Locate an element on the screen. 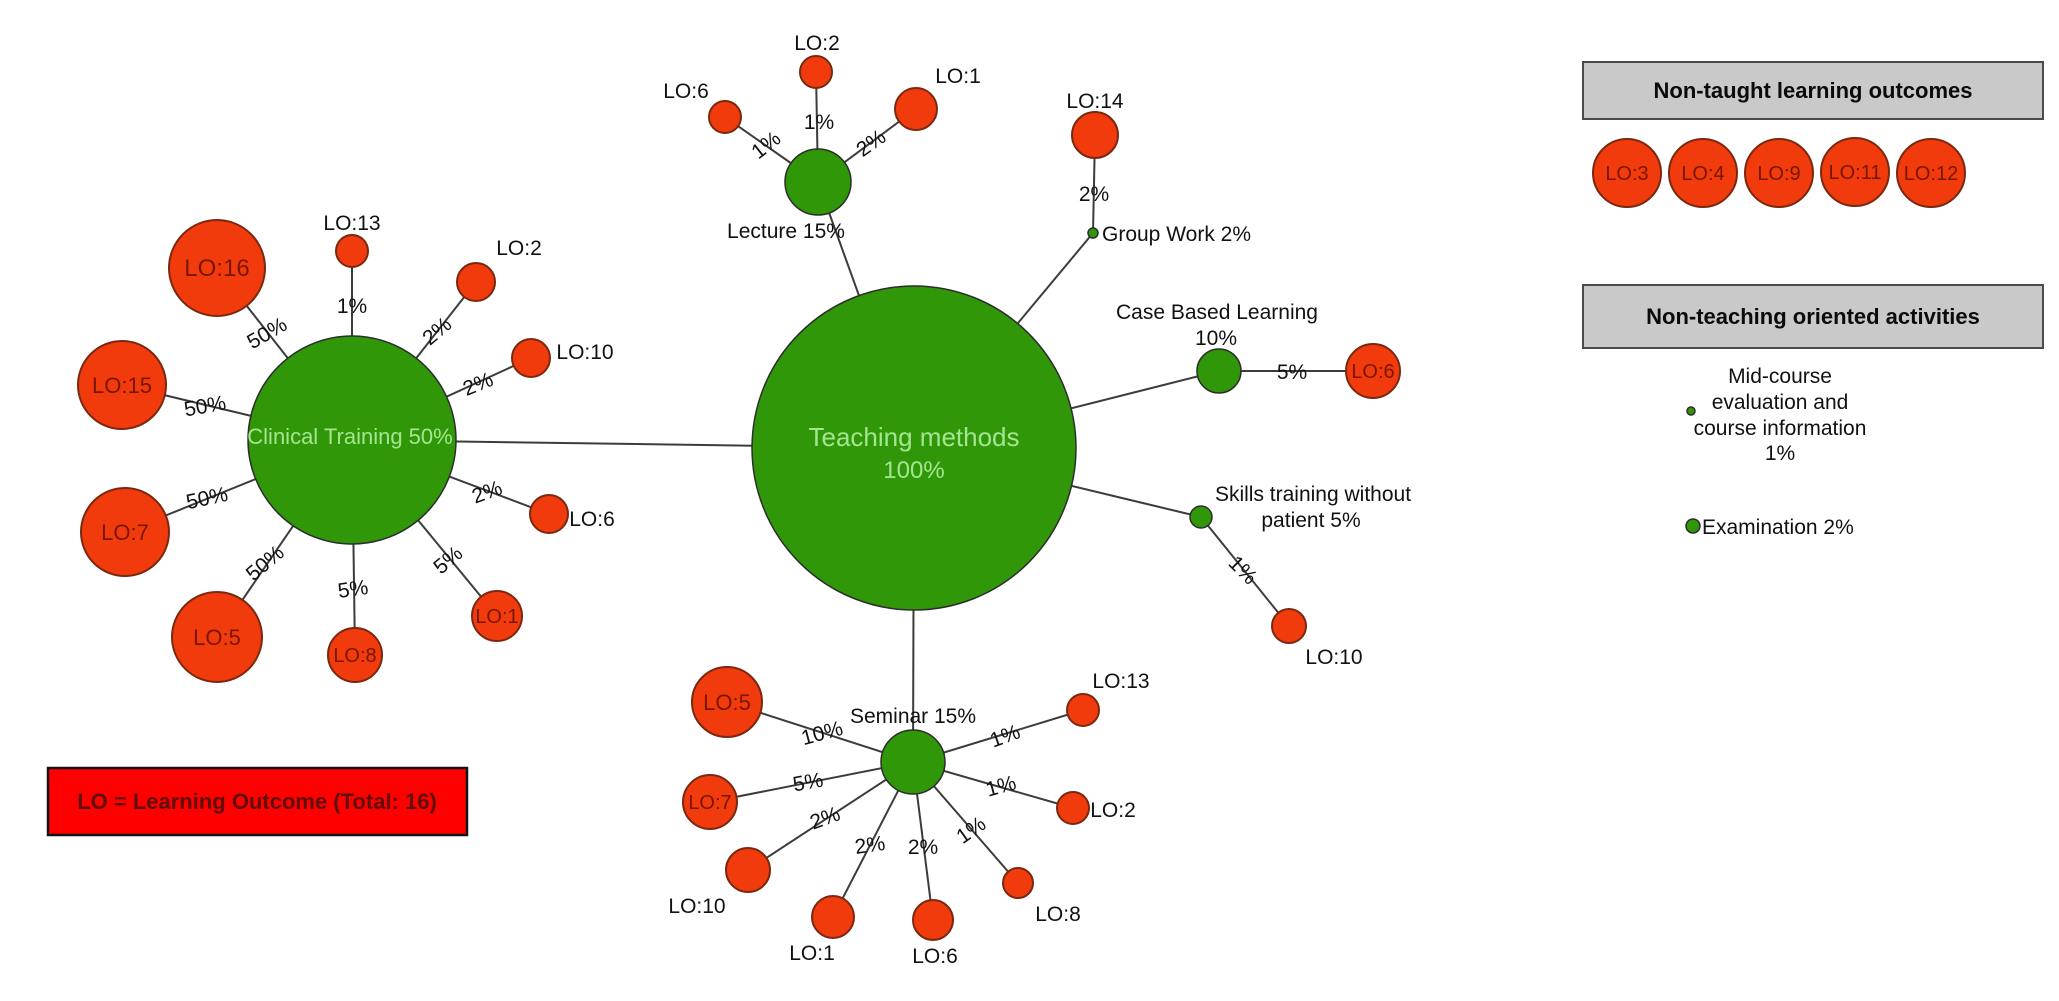 This screenshot has height=1001, width=2059. non-taught-header-box is located at coordinates (1813, 90).